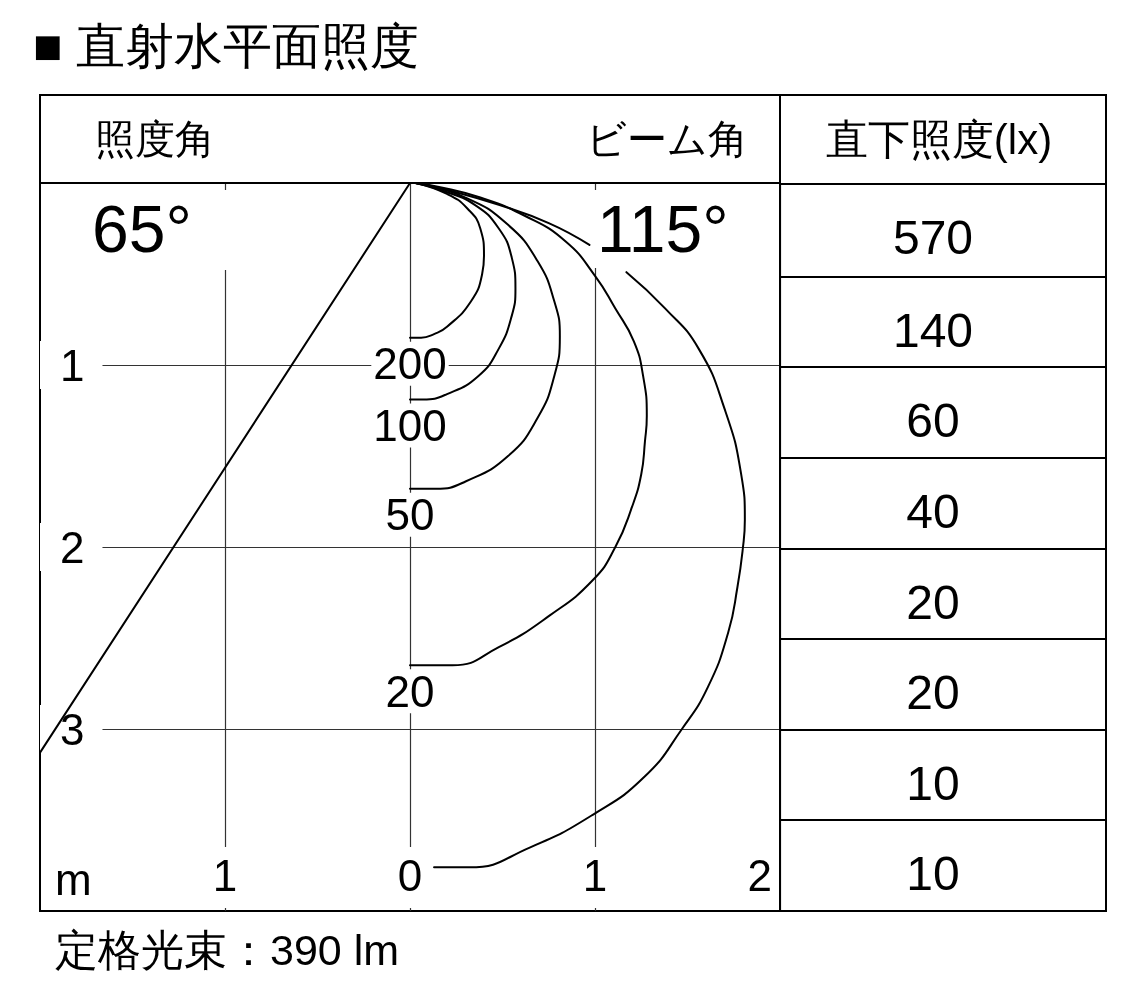 This screenshot has width=1127, height=999. Describe the element at coordinates (410, 691) in the screenshot. I see `series-label: 20` at that location.